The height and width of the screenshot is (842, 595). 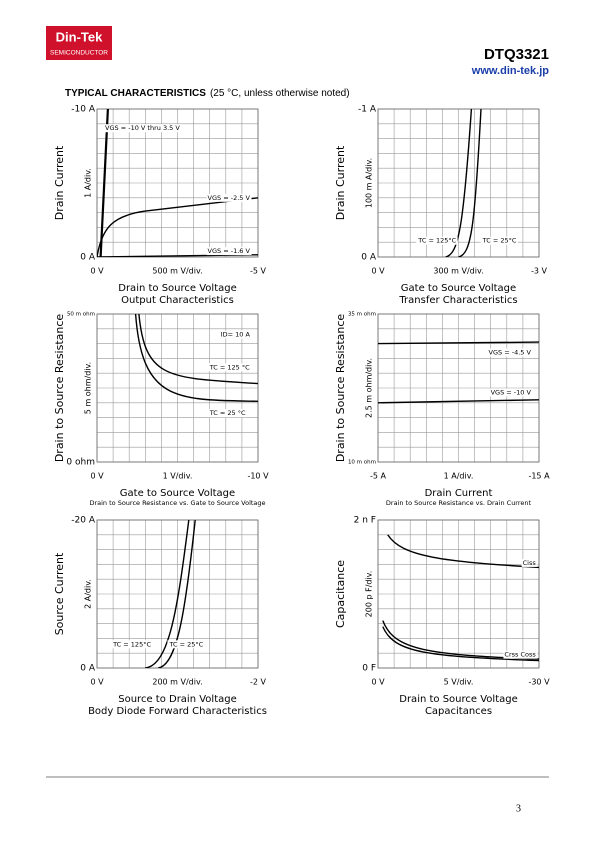 I want to click on y-top-label: 2 n F, so click(x=365, y=521).